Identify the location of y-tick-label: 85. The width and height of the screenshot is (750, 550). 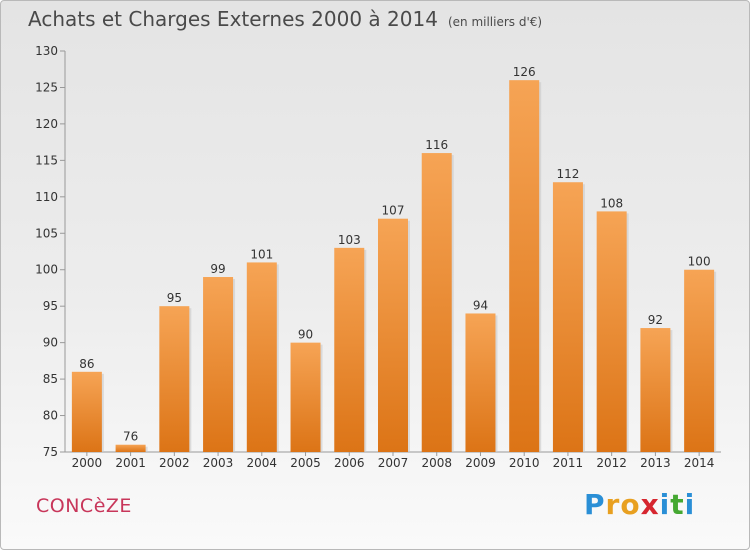
(50, 379).